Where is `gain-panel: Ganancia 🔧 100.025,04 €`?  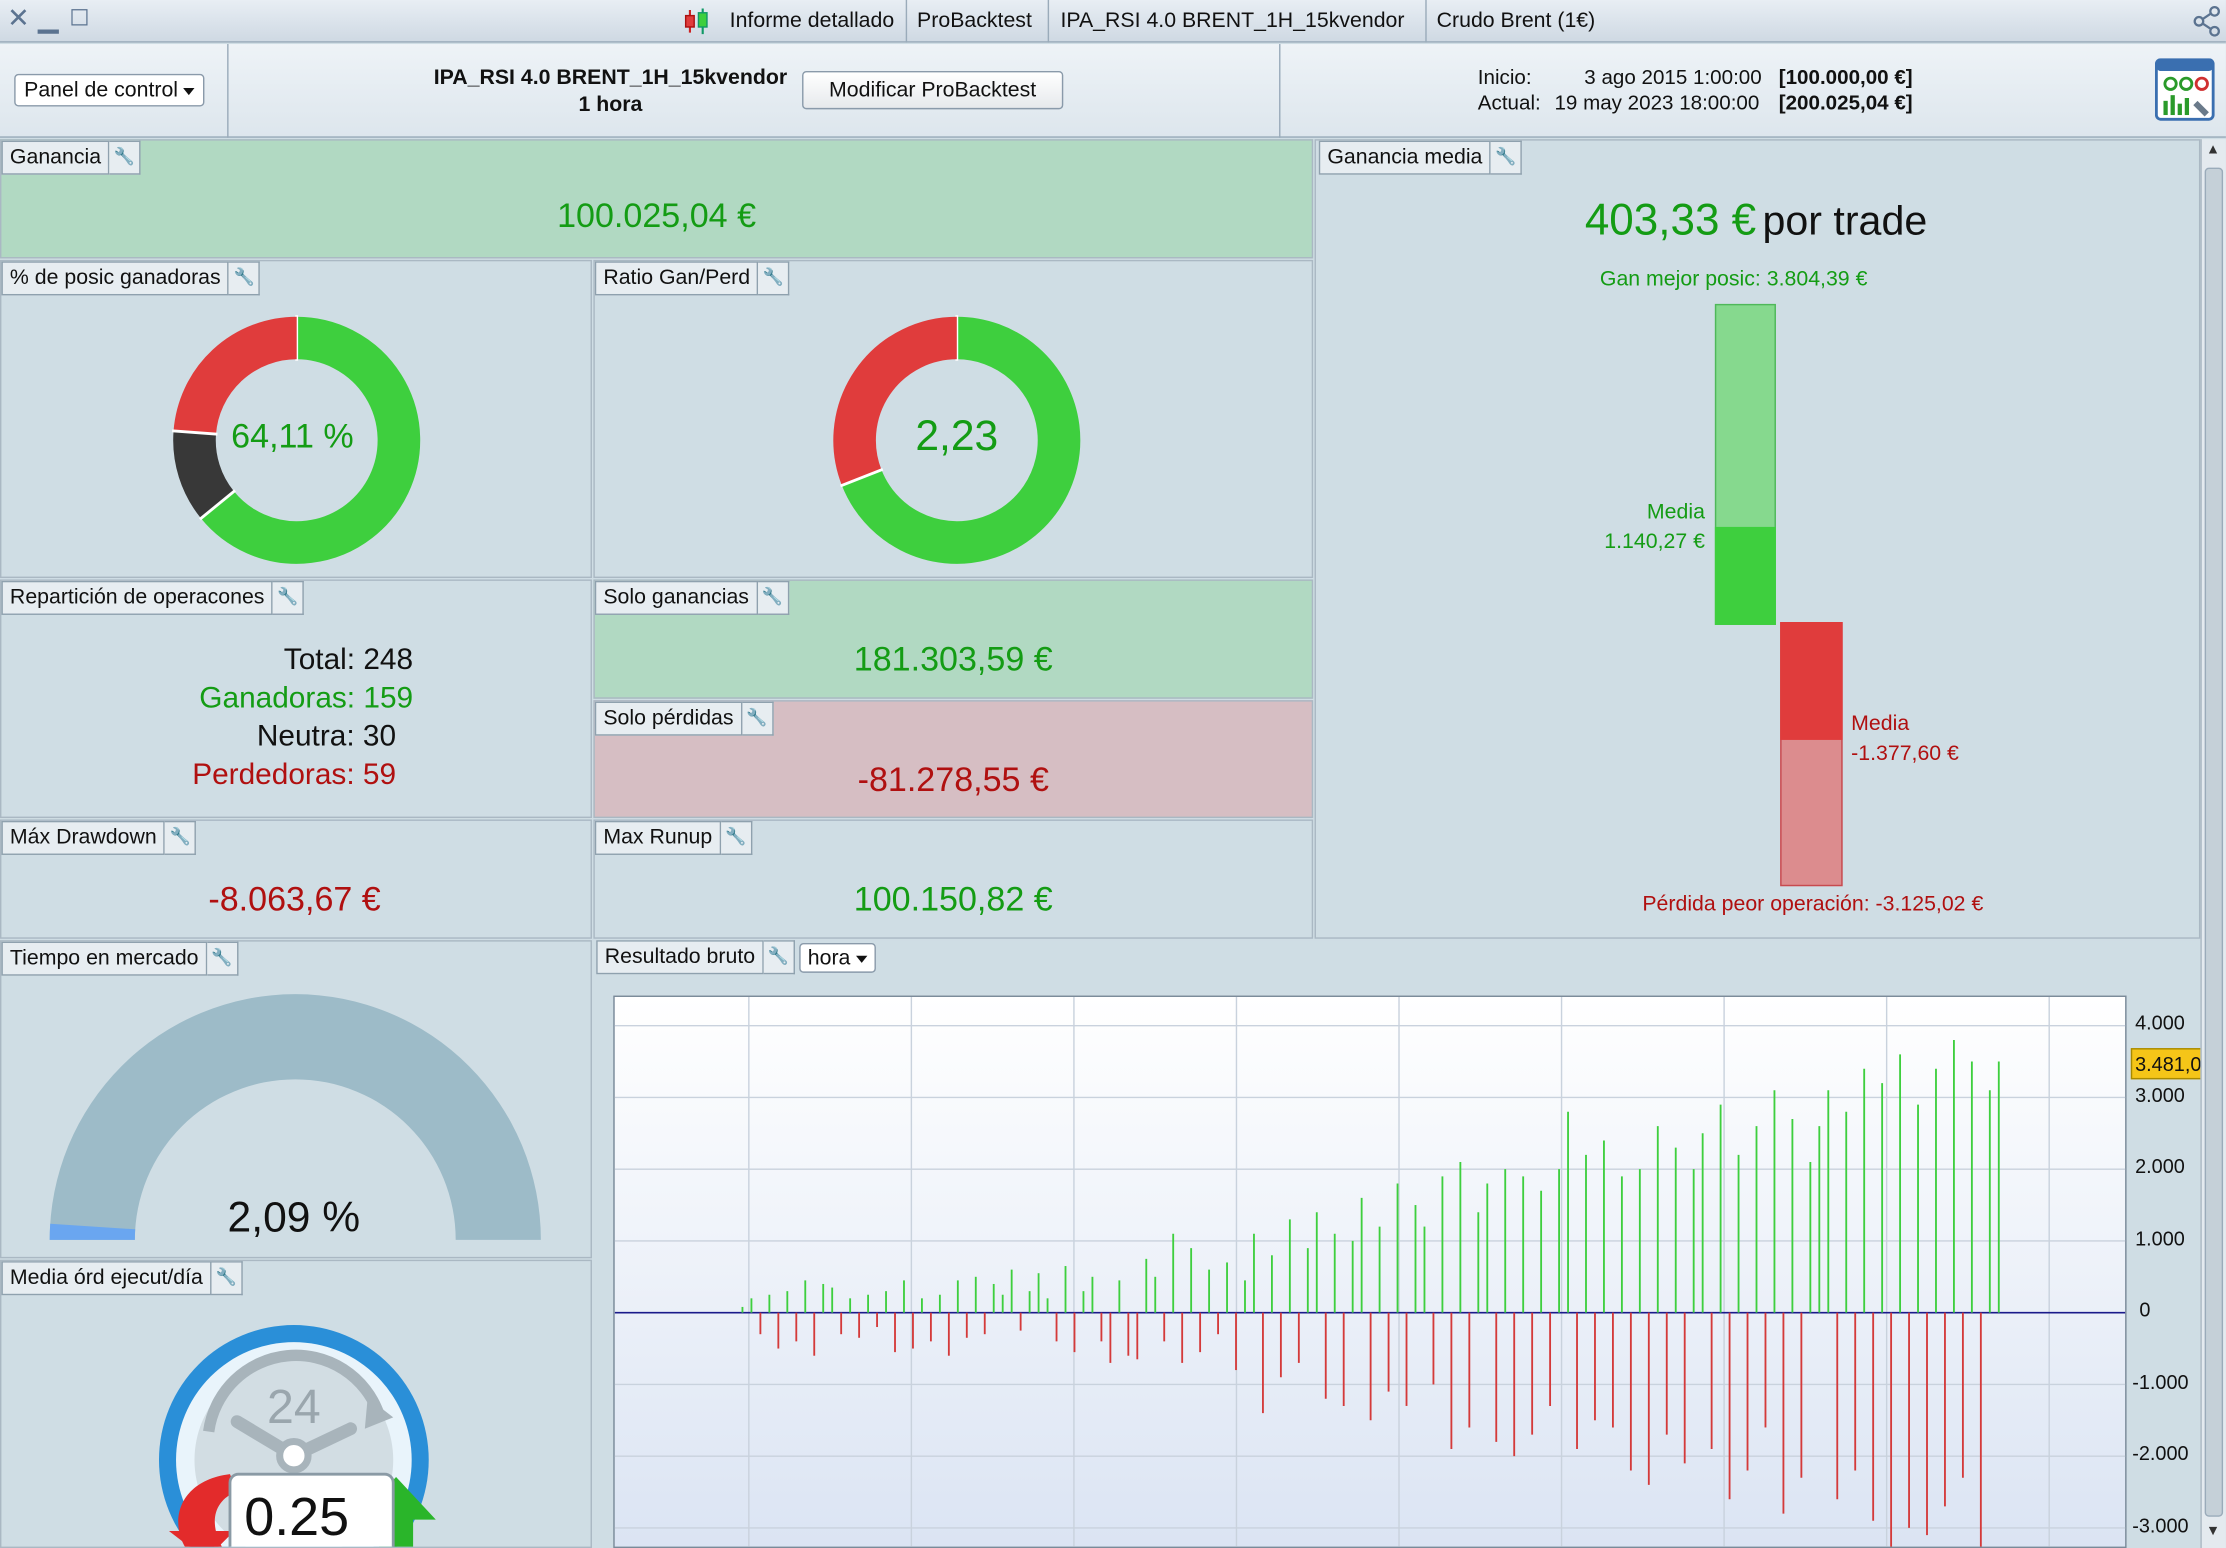
gain-panel: Ganancia 🔧 100.025,04 € is located at coordinates (657, 199).